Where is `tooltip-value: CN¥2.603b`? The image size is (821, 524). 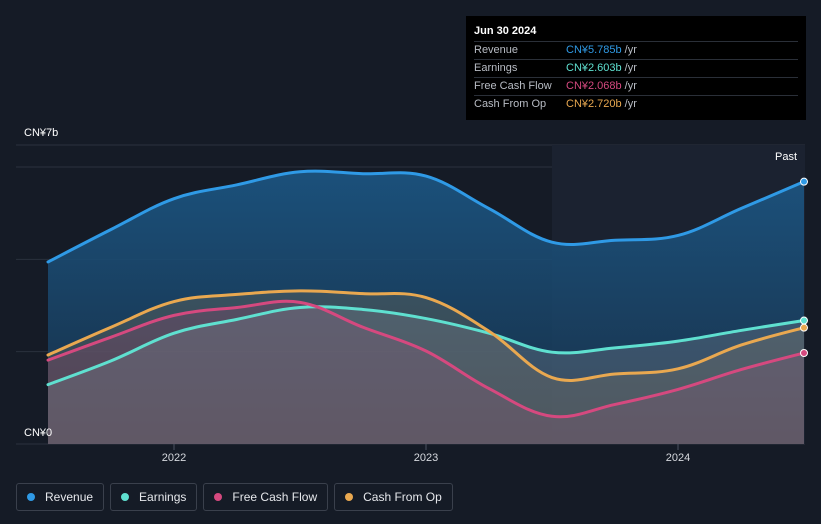 tooltip-value: CN¥2.603b is located at coordinates (594, 68).